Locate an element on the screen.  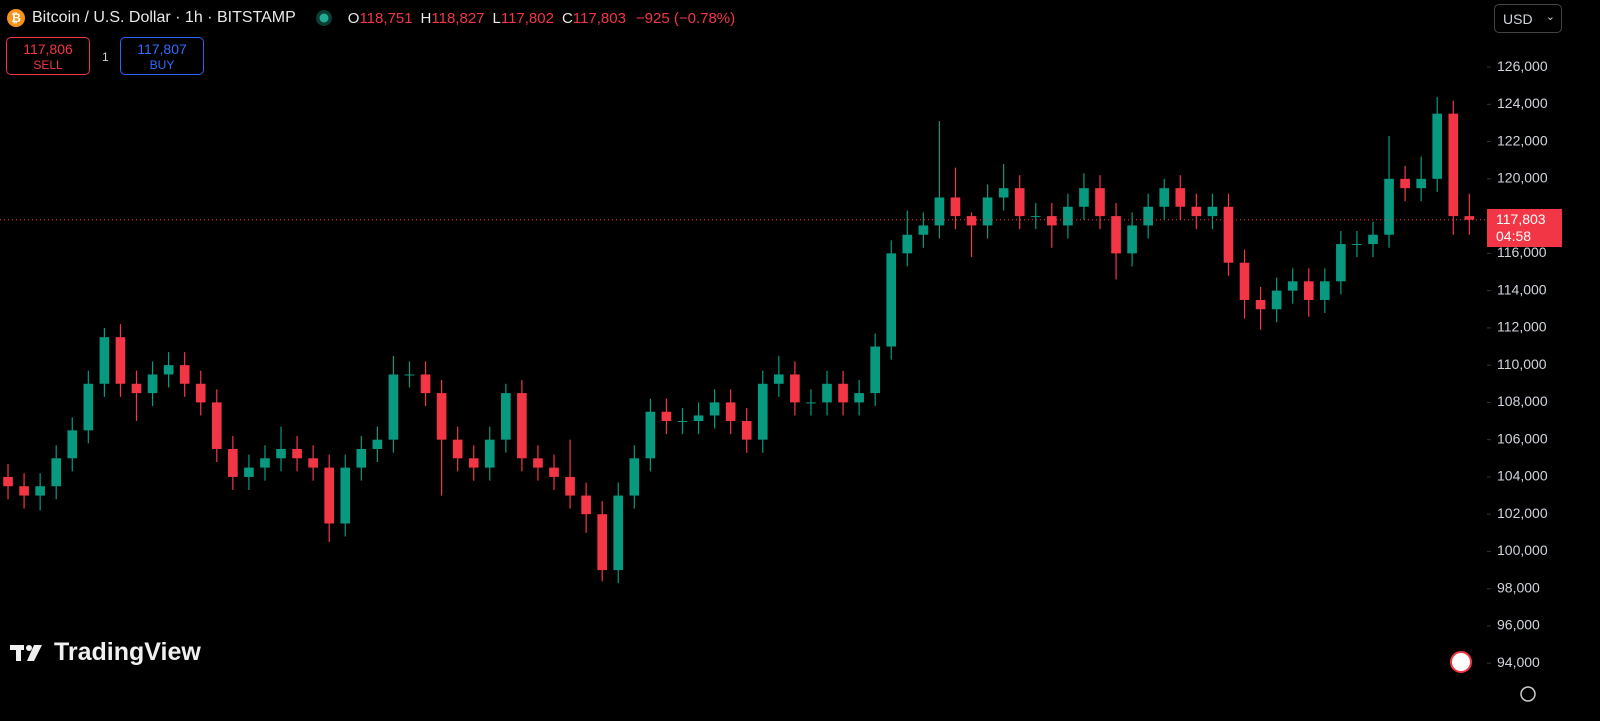
ohlc-key: H is located at coordinates (426, 18).